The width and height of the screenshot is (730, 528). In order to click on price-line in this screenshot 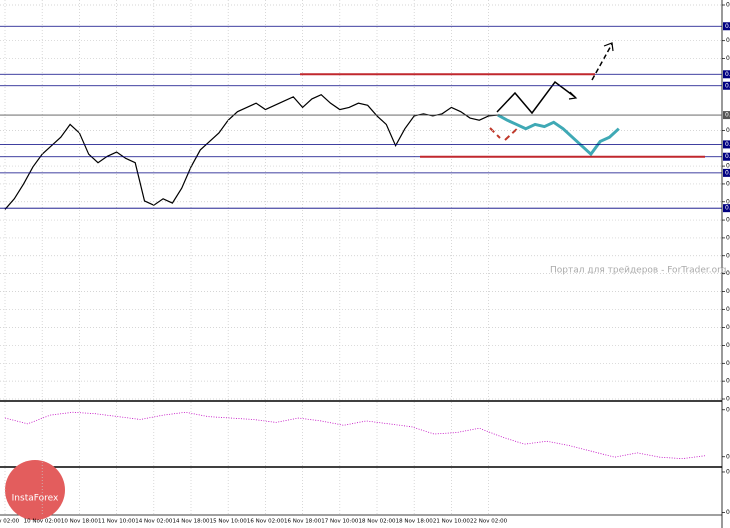, I will do `click(251, 151)`.